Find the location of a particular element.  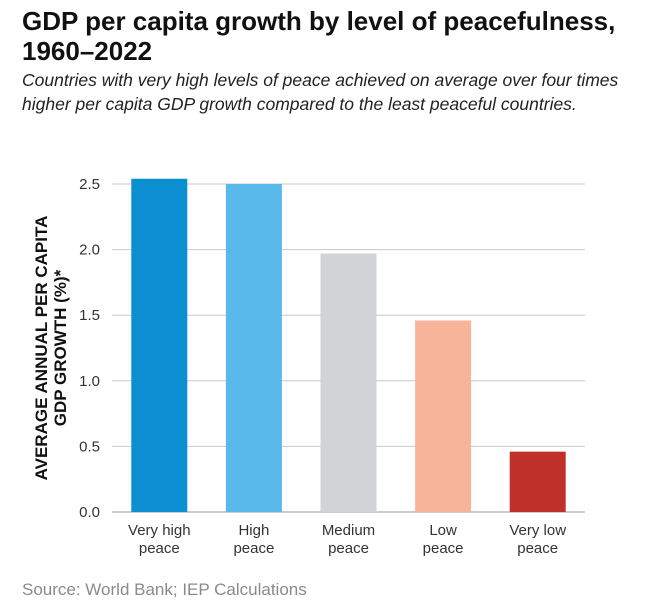

y-tick-label: 2.5 is located at coordinates (89, 184).